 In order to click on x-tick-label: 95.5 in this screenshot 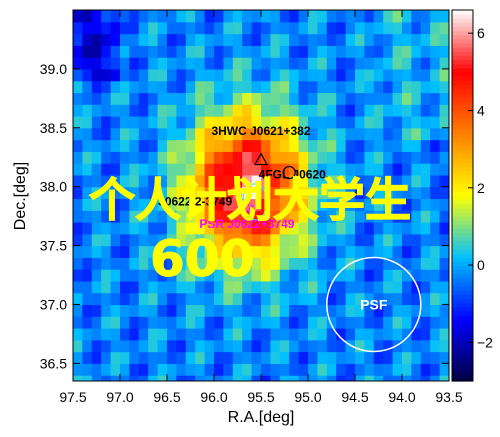, I will do `click(260, 397)`.